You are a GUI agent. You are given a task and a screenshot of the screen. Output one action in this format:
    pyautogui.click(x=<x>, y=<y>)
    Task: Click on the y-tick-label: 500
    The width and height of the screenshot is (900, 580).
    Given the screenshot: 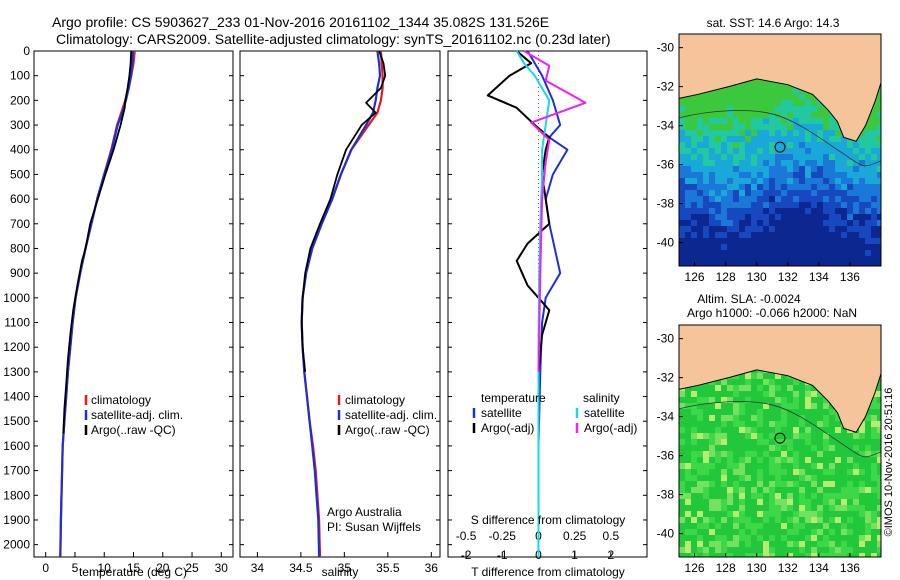 What is the action you would take?
    pyautogui.click(x=20, y=174)
    